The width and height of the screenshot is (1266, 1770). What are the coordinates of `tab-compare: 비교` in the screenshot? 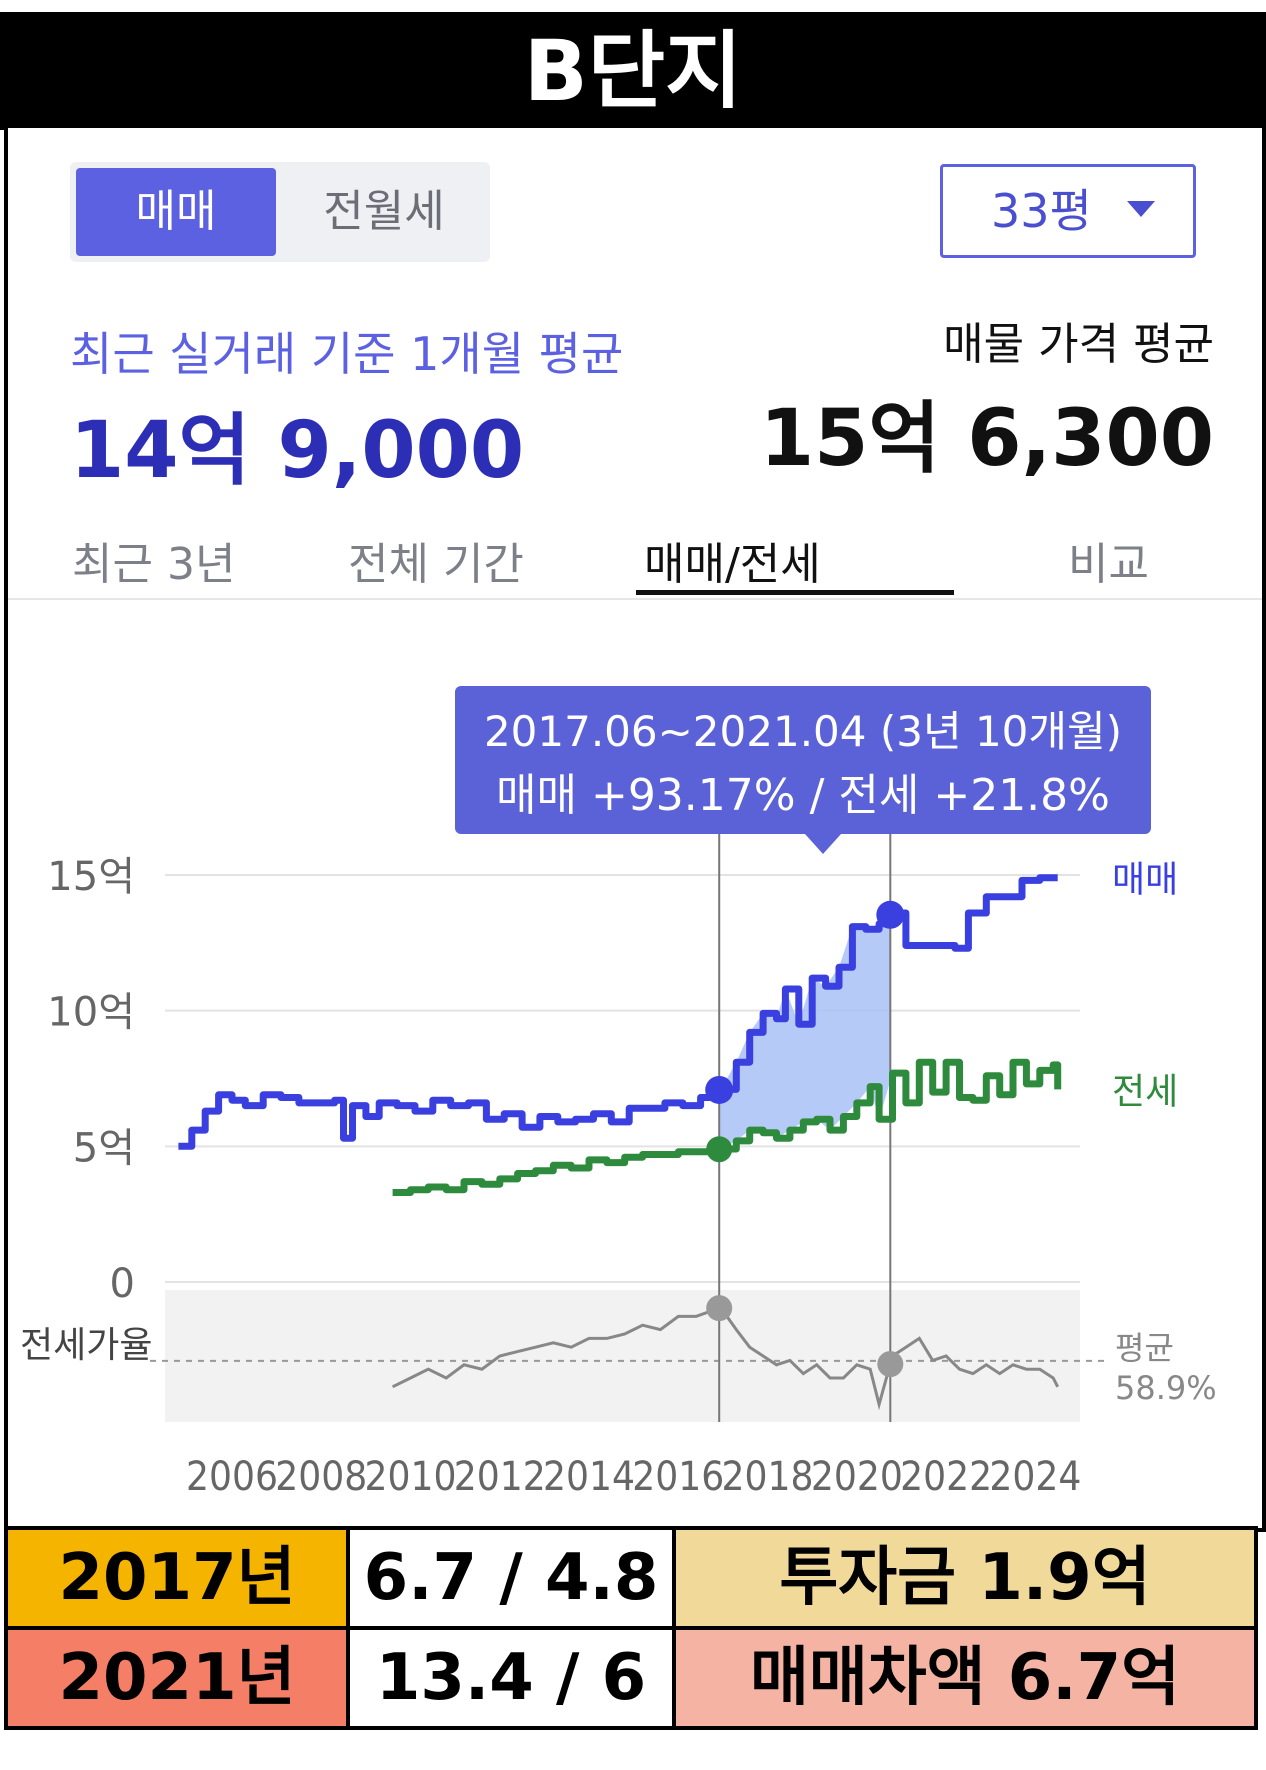 It's located at (1108, 564).